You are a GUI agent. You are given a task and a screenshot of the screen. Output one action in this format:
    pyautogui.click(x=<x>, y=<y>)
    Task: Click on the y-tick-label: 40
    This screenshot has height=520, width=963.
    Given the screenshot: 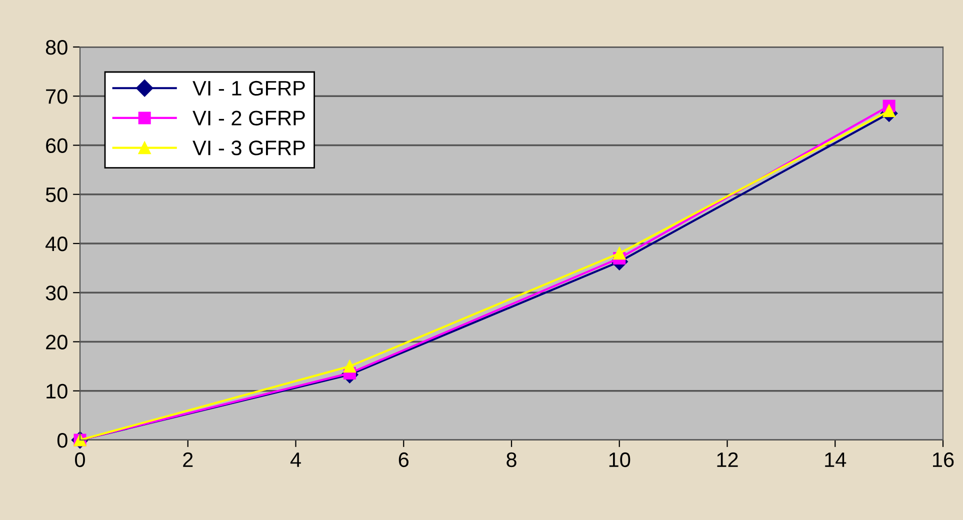 What is the action you would take?
    pyautogui.click(x=57, y=244)
    